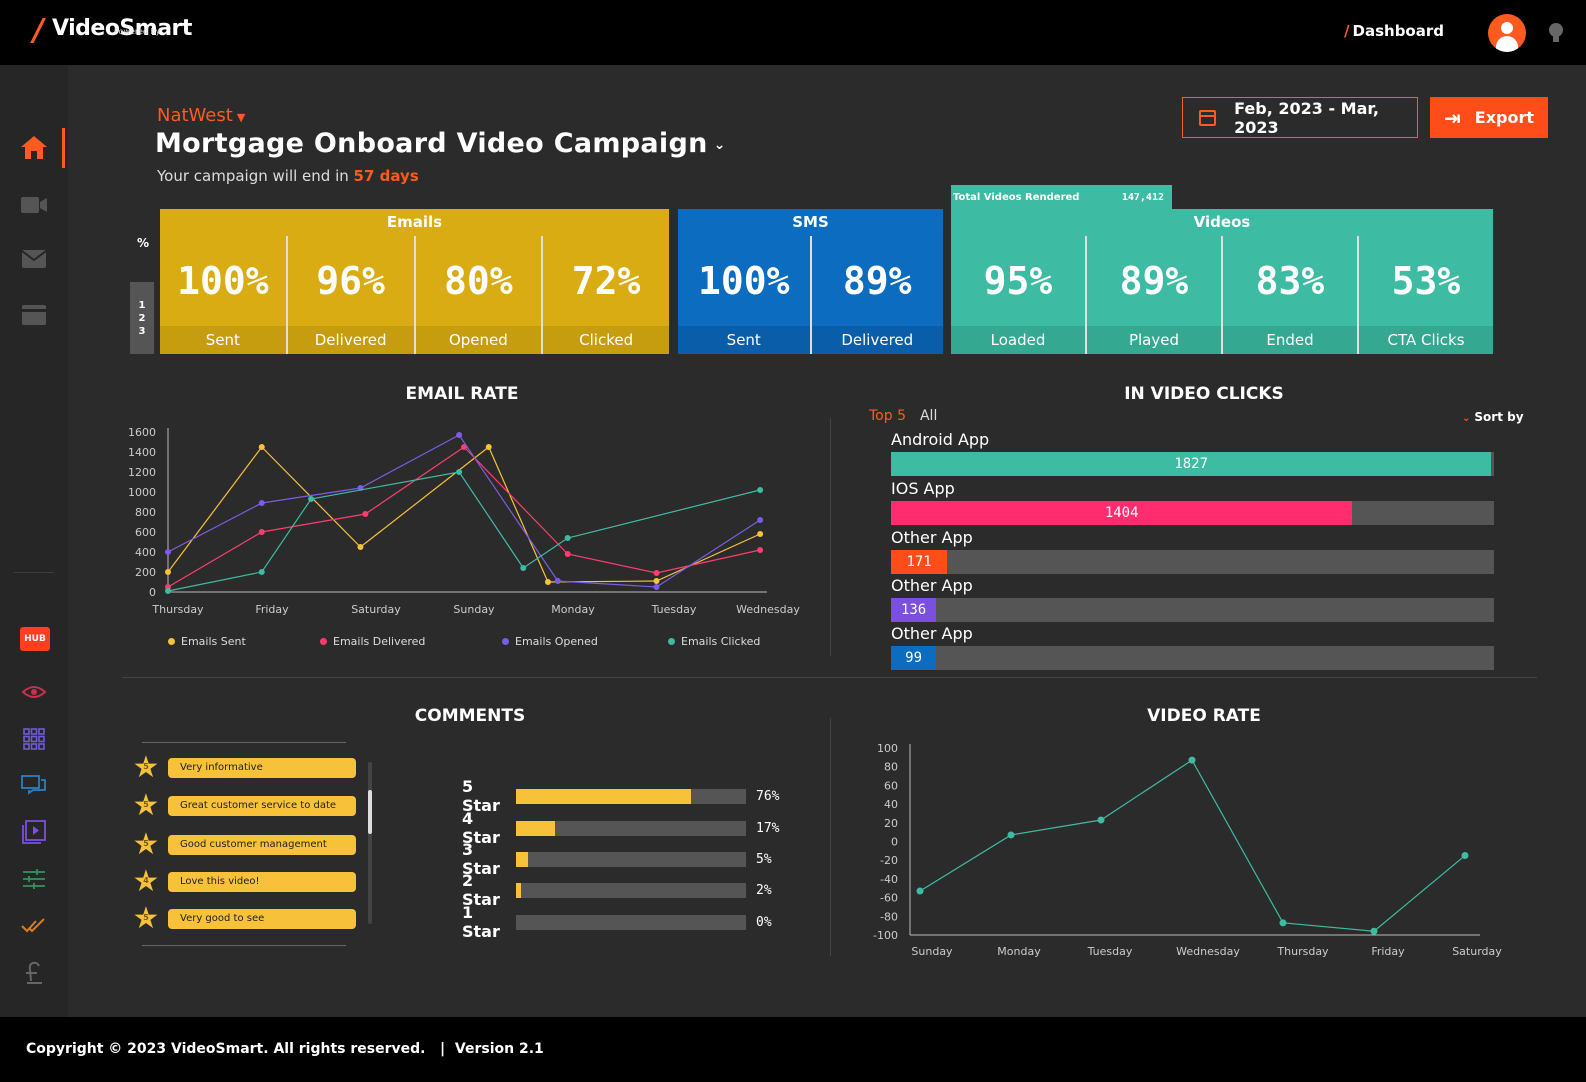  What do you see at coordinates (1018, 340) in the screenshot?
I see `stat-label: Loaded` at bounding box center [1018, 340].